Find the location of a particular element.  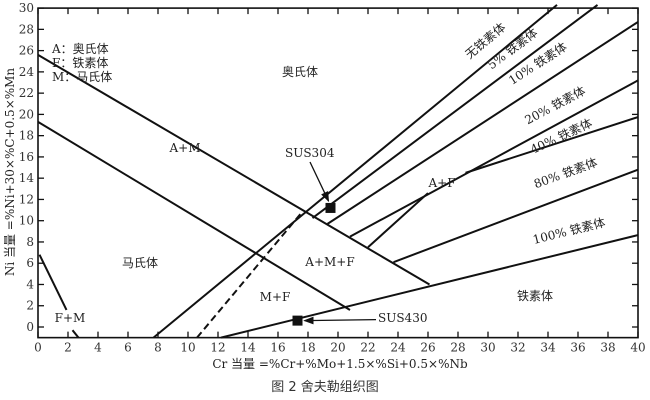

boundary-line-ferrite-40a is located at coordinates (398, 220).